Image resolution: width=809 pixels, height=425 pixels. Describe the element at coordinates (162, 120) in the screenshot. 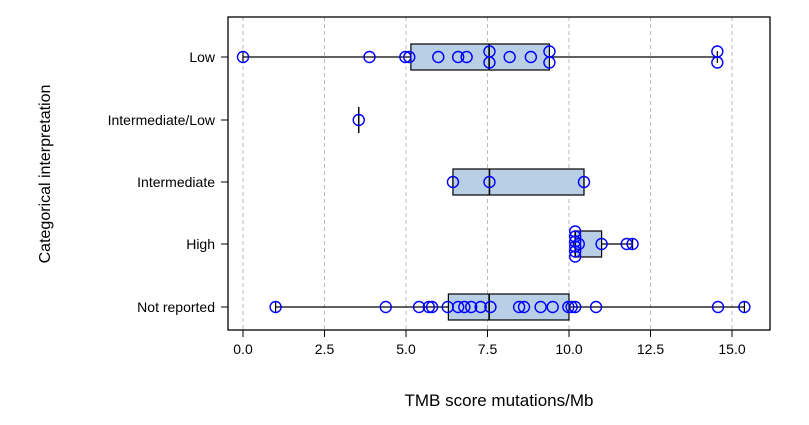

I see `y-tick-label: Intermediate/Low` at that location.